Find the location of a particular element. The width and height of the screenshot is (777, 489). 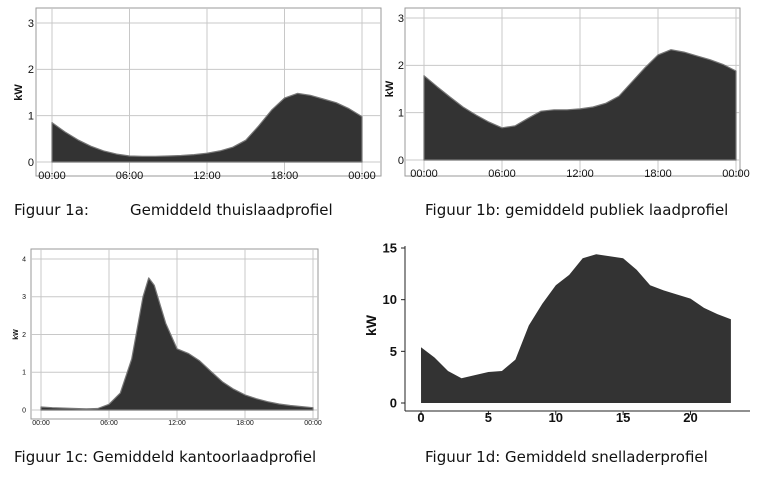

y-tick-label: 4 is located at coordinates (24, 259).